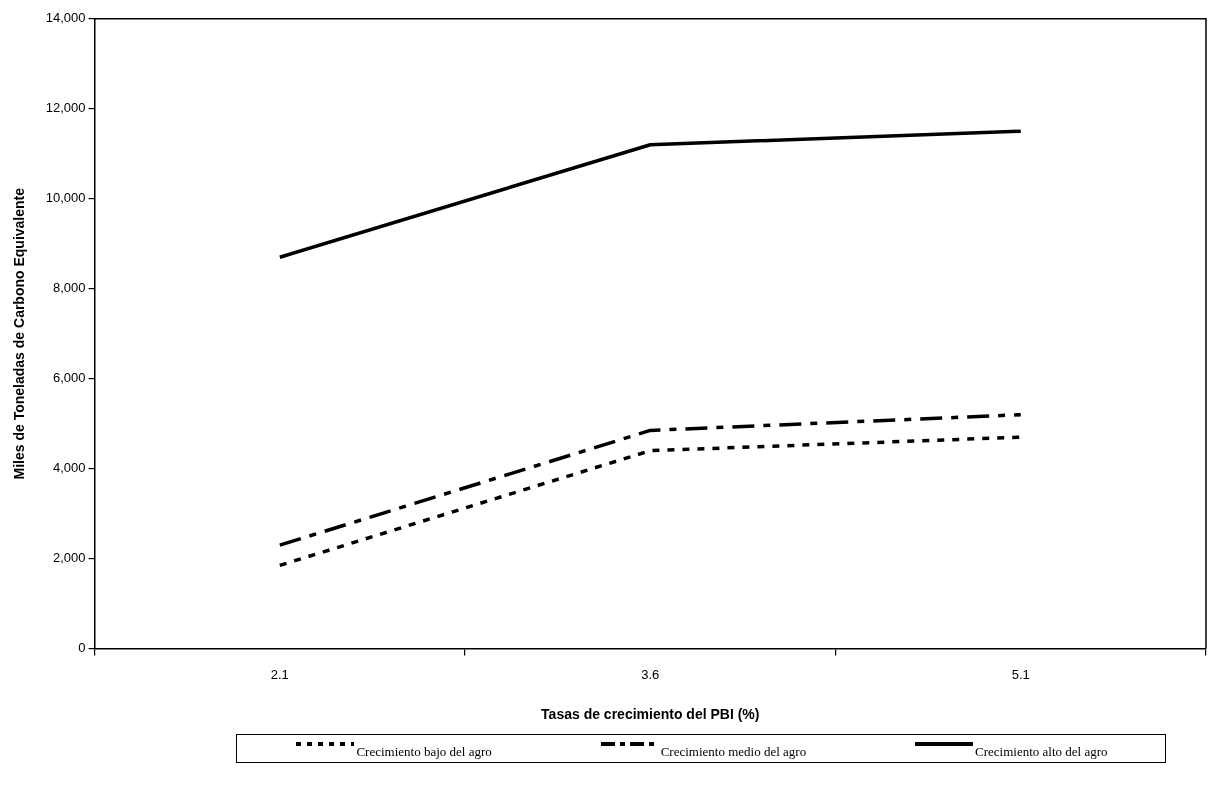 Image resolution: width=1219 pixels, height=798 pixels. I want to click on legend-label: Crecimiento alto del agro, so click(1041, 752).